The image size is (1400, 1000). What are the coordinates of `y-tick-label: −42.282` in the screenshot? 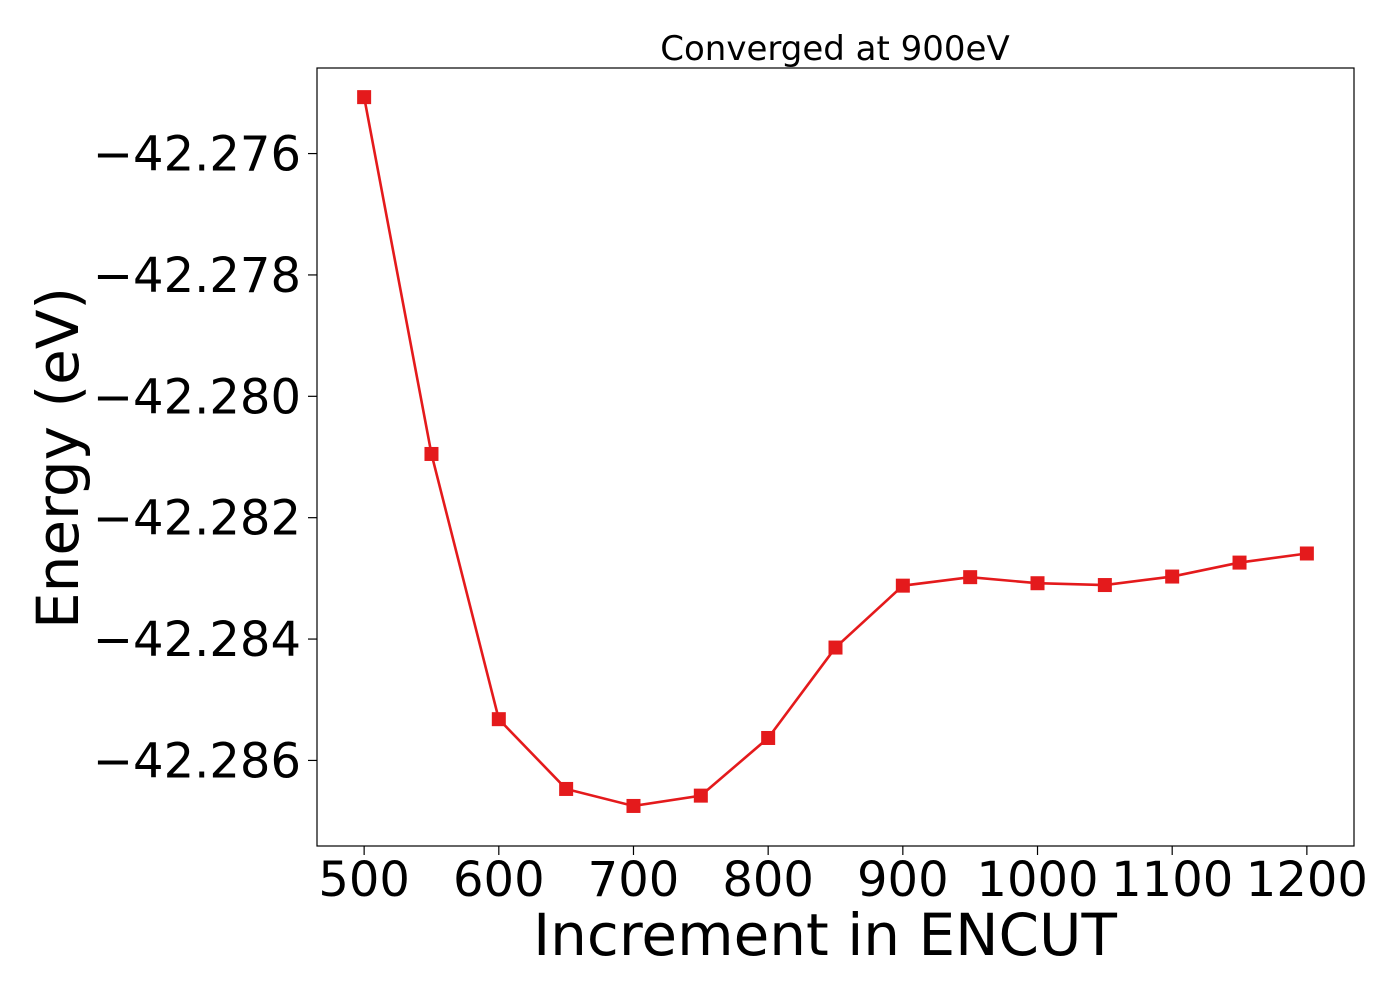 It's located at (197, 519).